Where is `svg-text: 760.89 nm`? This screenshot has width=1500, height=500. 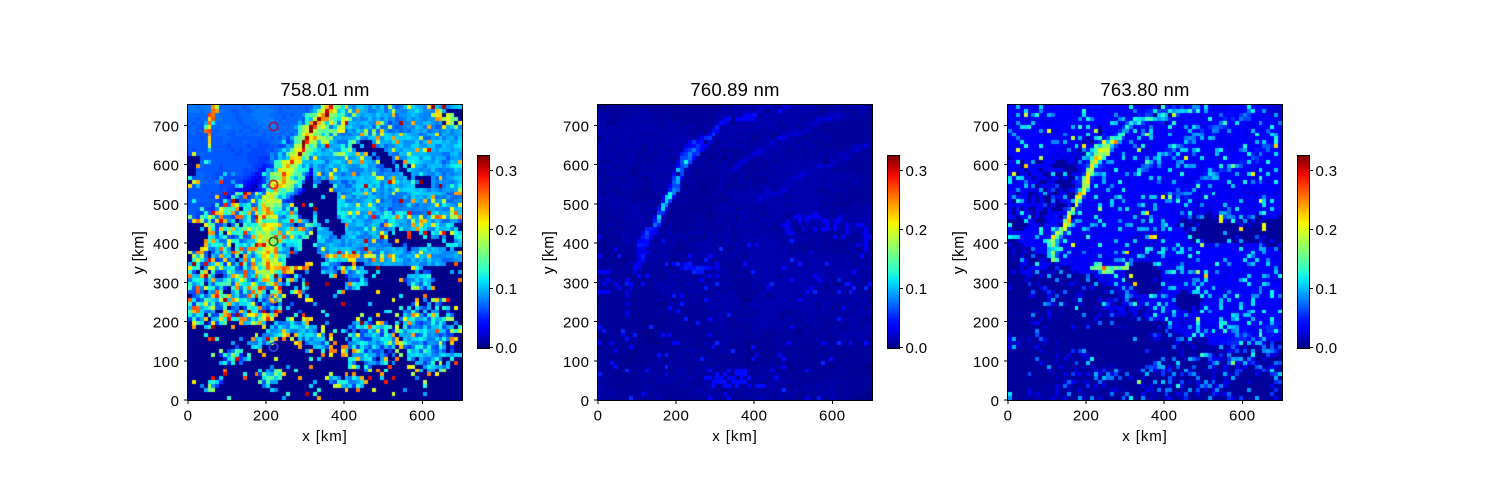
svg-text: 760.89 nm is located at coordinates (734, 89).